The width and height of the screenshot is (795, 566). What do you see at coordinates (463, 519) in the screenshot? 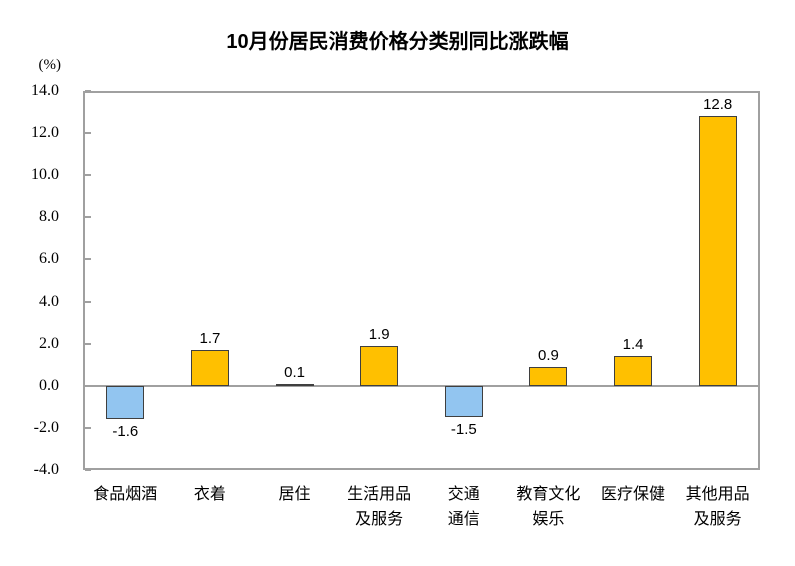
I see `x-axis-category-line: 通信` at bounding box center [463, 519].